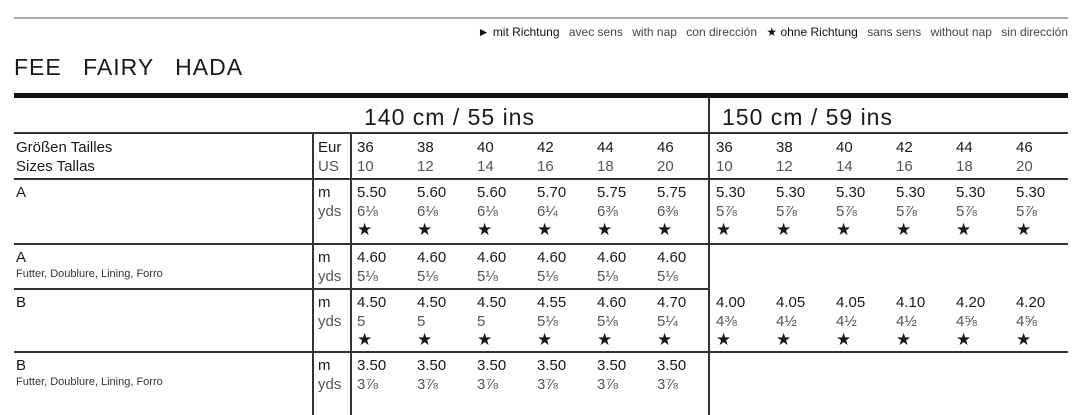 The image size is (1080, 415). Describe the element at coordinates (421, 321) in the screenshot. I see `yards-value: 5` at that location.